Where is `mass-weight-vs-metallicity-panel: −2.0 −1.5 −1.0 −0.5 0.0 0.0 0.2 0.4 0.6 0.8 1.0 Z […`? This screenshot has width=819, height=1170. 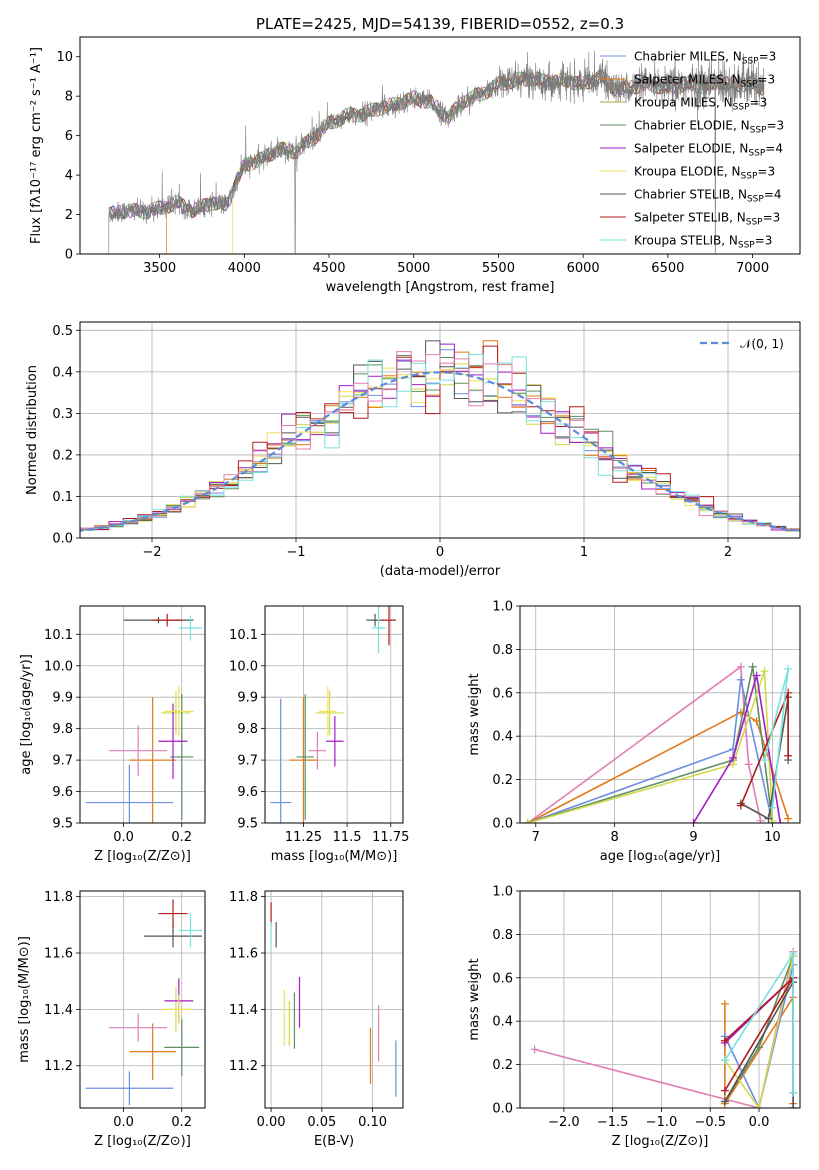
mass-weight-vs-metallicity-panel: −2.0 −1.5 −1.0 −0.5 0.0 0.0 0.2 0.4 0.6 0.8 1.0 Z [… is located at coordinates (634, 1017).